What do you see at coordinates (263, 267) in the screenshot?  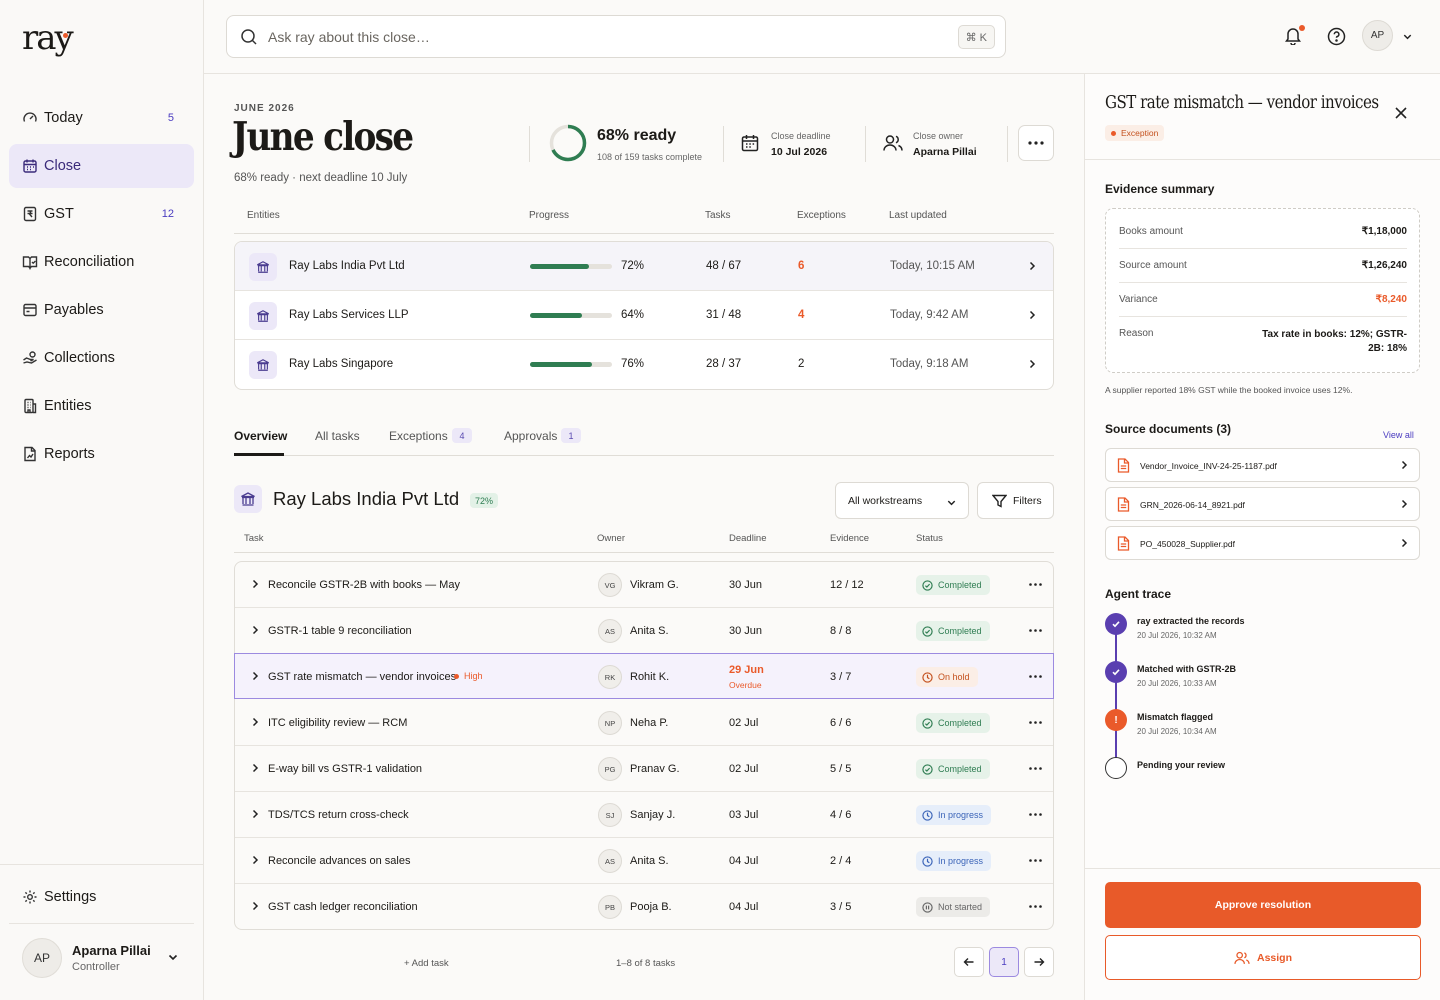 I see `bank-icon-badge` at bounding box center [263, 267].